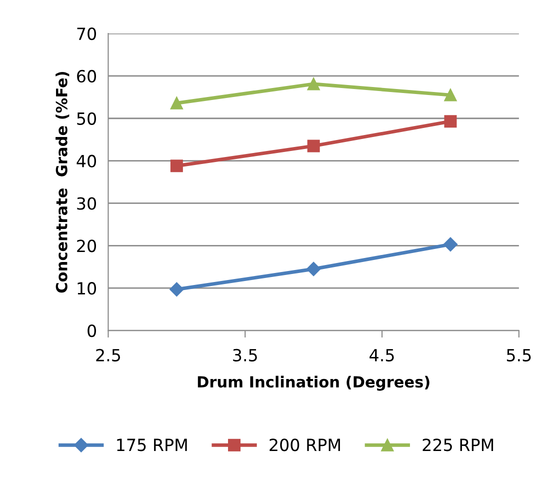  What do you see at coordinates (152, 445) in the screenshot?
I see `legend-label: 175 RPM` at bounding box center [152, 445].